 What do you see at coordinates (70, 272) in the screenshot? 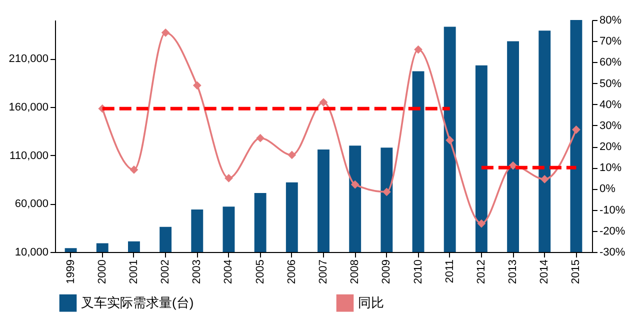
I see `x-tick-label: 1999` at bounding box center [70, 272].